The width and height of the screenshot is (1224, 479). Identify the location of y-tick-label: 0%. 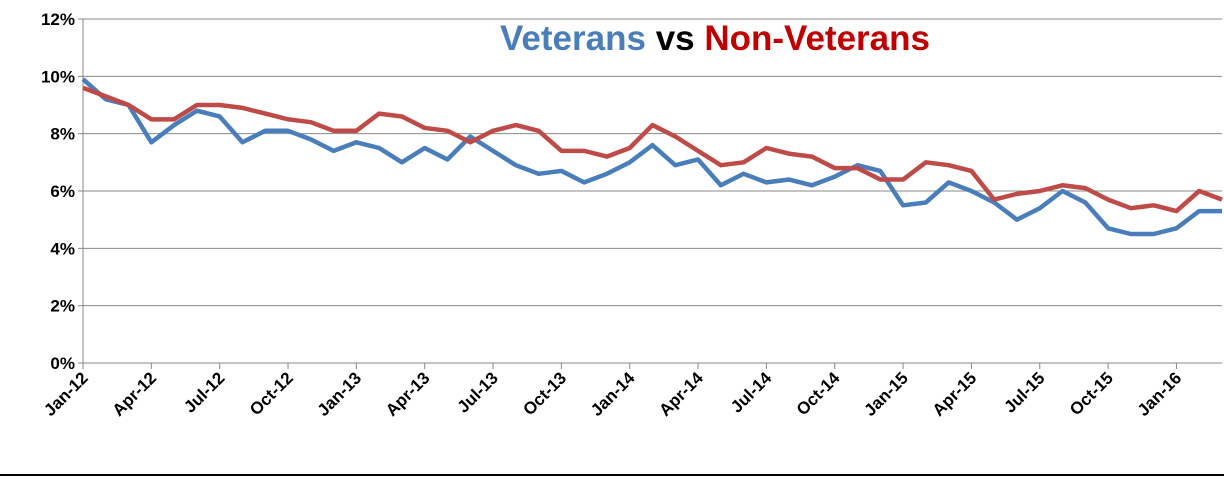
(62, 363).